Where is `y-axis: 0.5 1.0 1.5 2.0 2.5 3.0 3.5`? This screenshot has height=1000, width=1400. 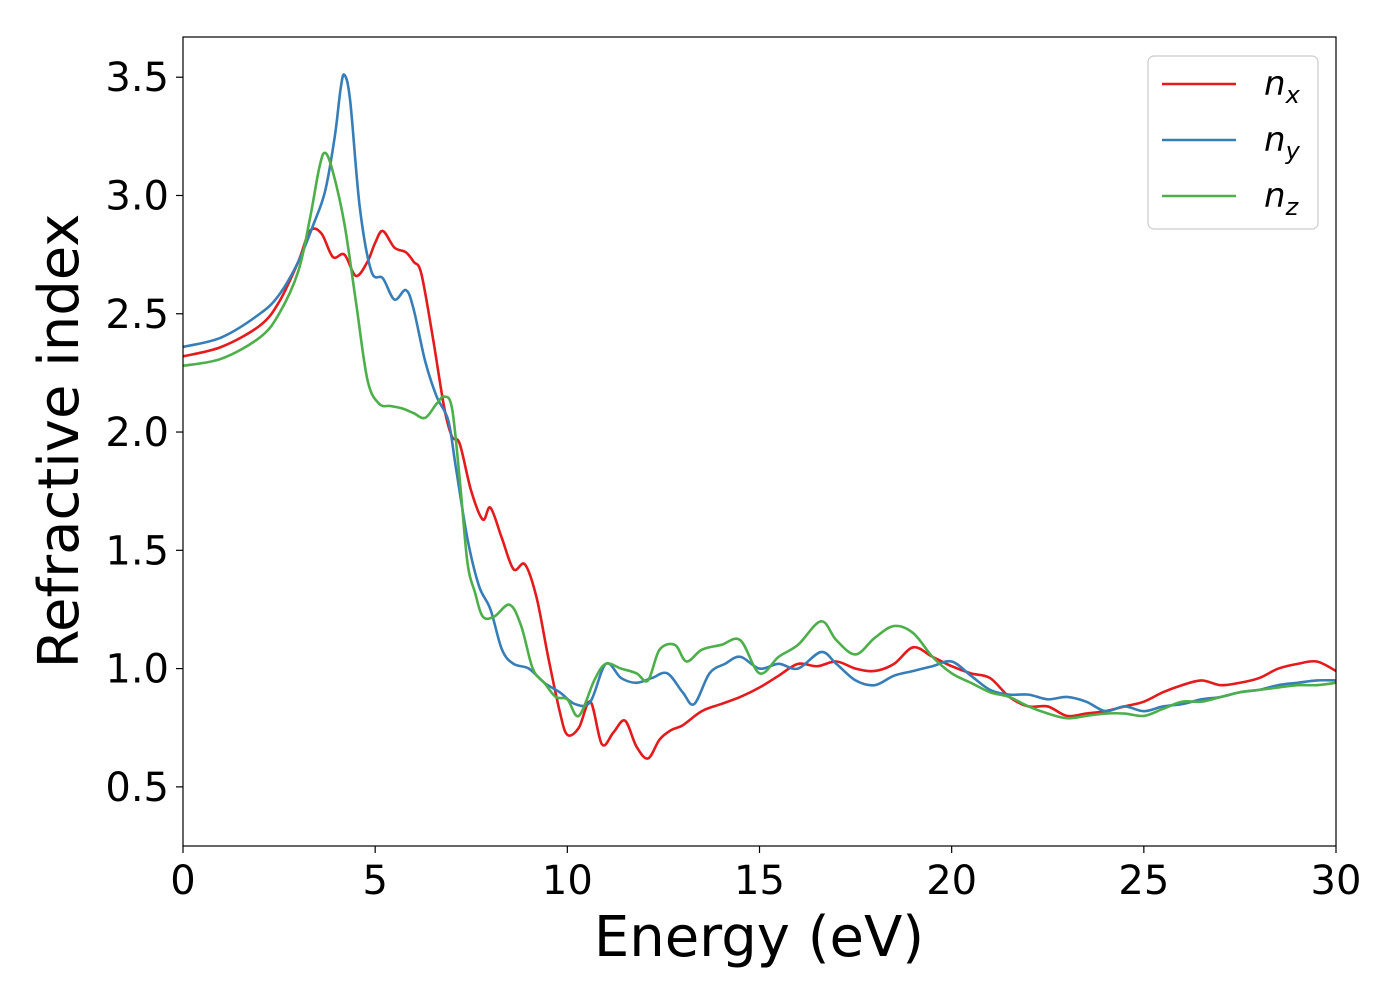 y-axis: 0.5 1.0 1.5 2.0 2.5 3.0 3.5 is located at coordinates (144, 433).